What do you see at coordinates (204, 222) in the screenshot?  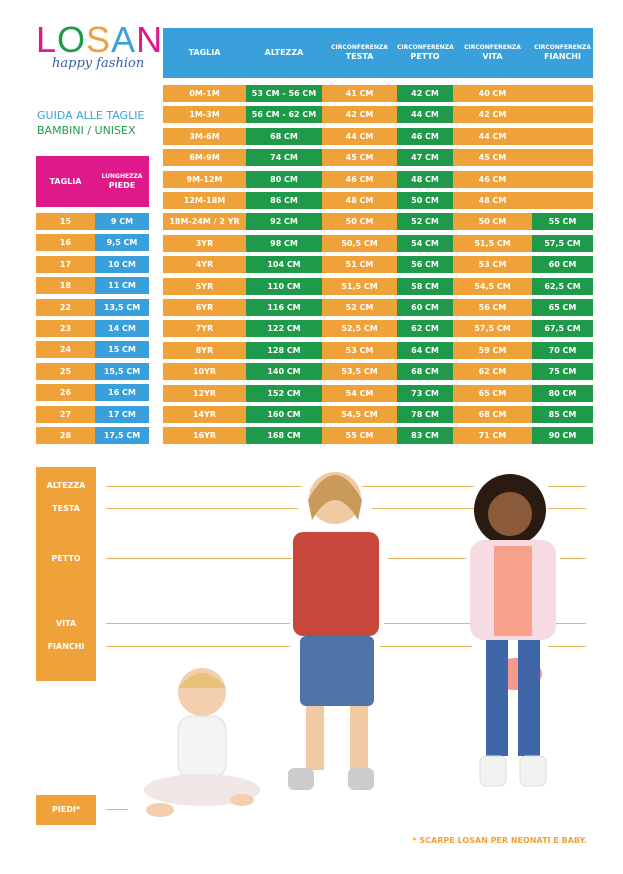 I see `table-cell: 18M-24M / 2 YR` at bounding box center [204, 222].